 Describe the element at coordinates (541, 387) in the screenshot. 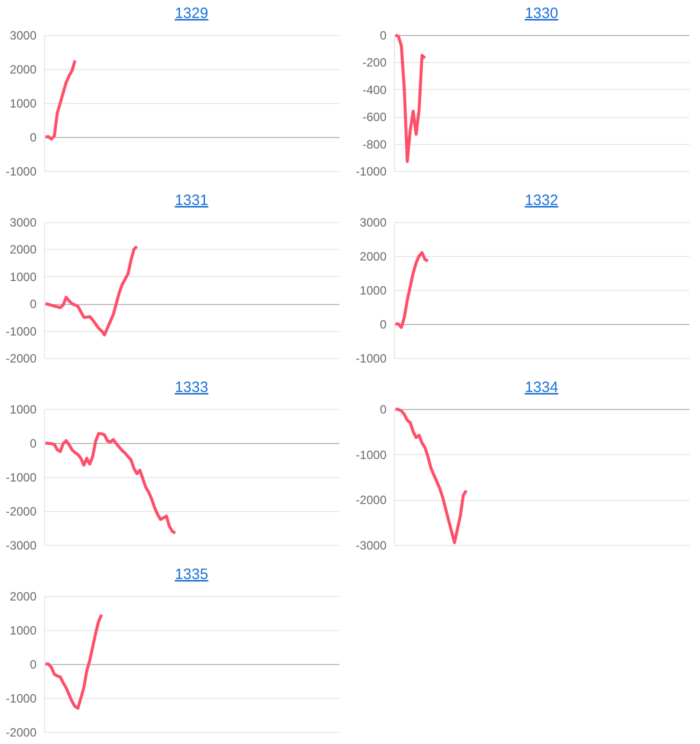

I see `chart-title: 1334` at that location.